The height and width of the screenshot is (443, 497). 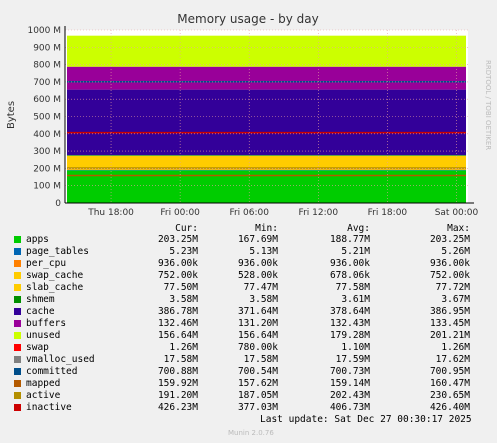 What do you see at coordinates (449, 275) in the screenshot?
I see `legend-value-max: 752.00k` at bounding box center [449, 275].